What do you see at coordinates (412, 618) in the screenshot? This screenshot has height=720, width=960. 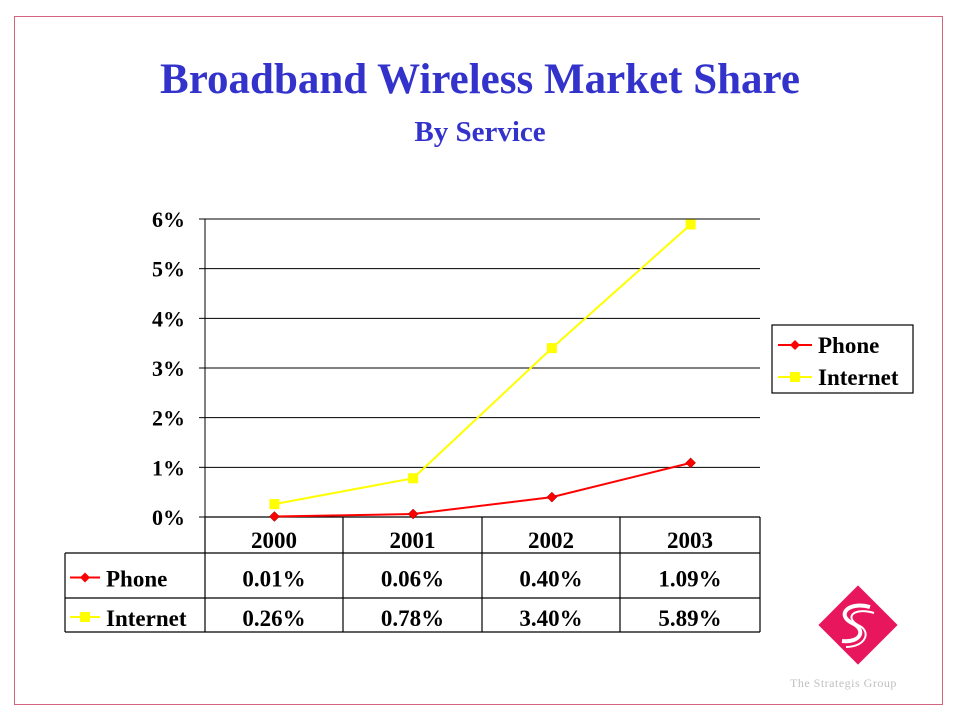 I see `table-cell-value: 0.78%` at bounding box center [412, 618].